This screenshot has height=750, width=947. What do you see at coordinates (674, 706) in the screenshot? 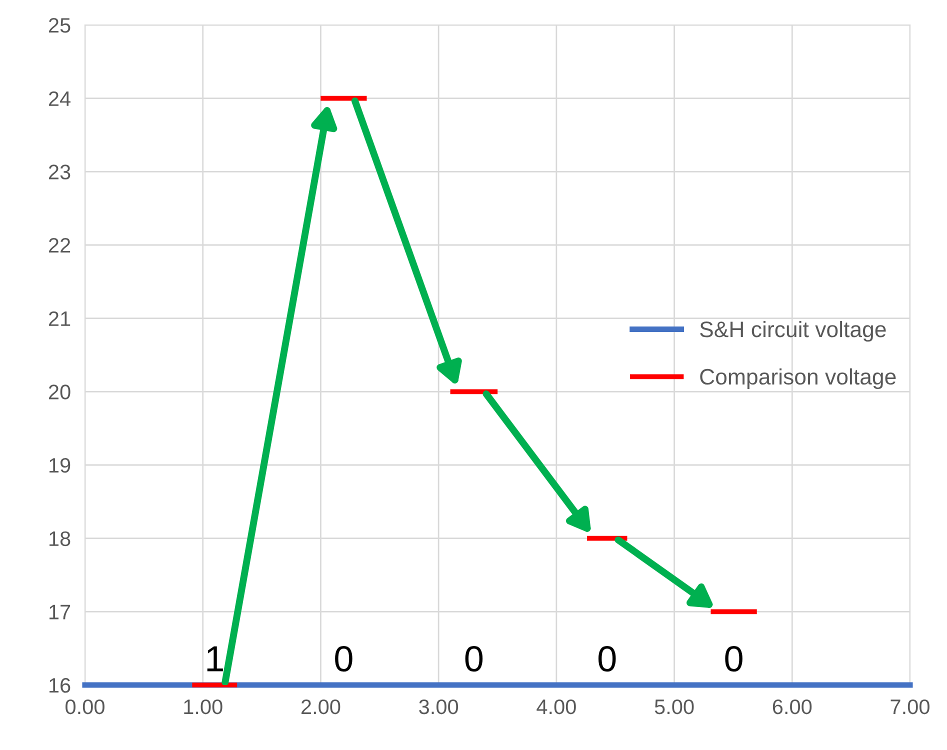
I see `x-tick-label: 5.00` at bounding box center [674, 706].